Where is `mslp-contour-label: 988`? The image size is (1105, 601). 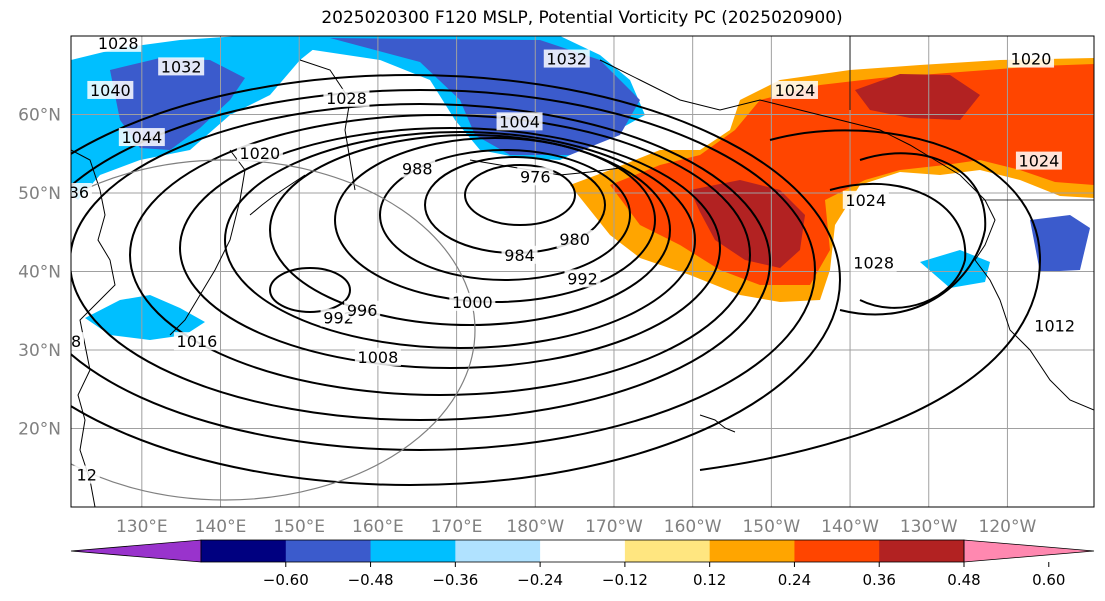
mslp-contour-label: 988 is located at coordinates (417, 168).